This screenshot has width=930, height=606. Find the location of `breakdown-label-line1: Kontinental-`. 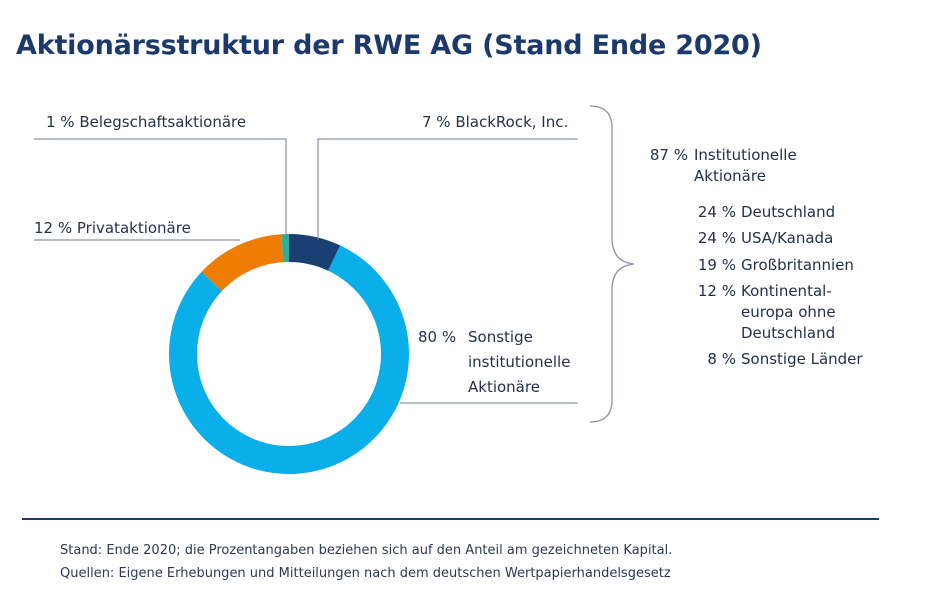

breakdown-label-line1: Kontinental- is located at coordinates (786, 291).